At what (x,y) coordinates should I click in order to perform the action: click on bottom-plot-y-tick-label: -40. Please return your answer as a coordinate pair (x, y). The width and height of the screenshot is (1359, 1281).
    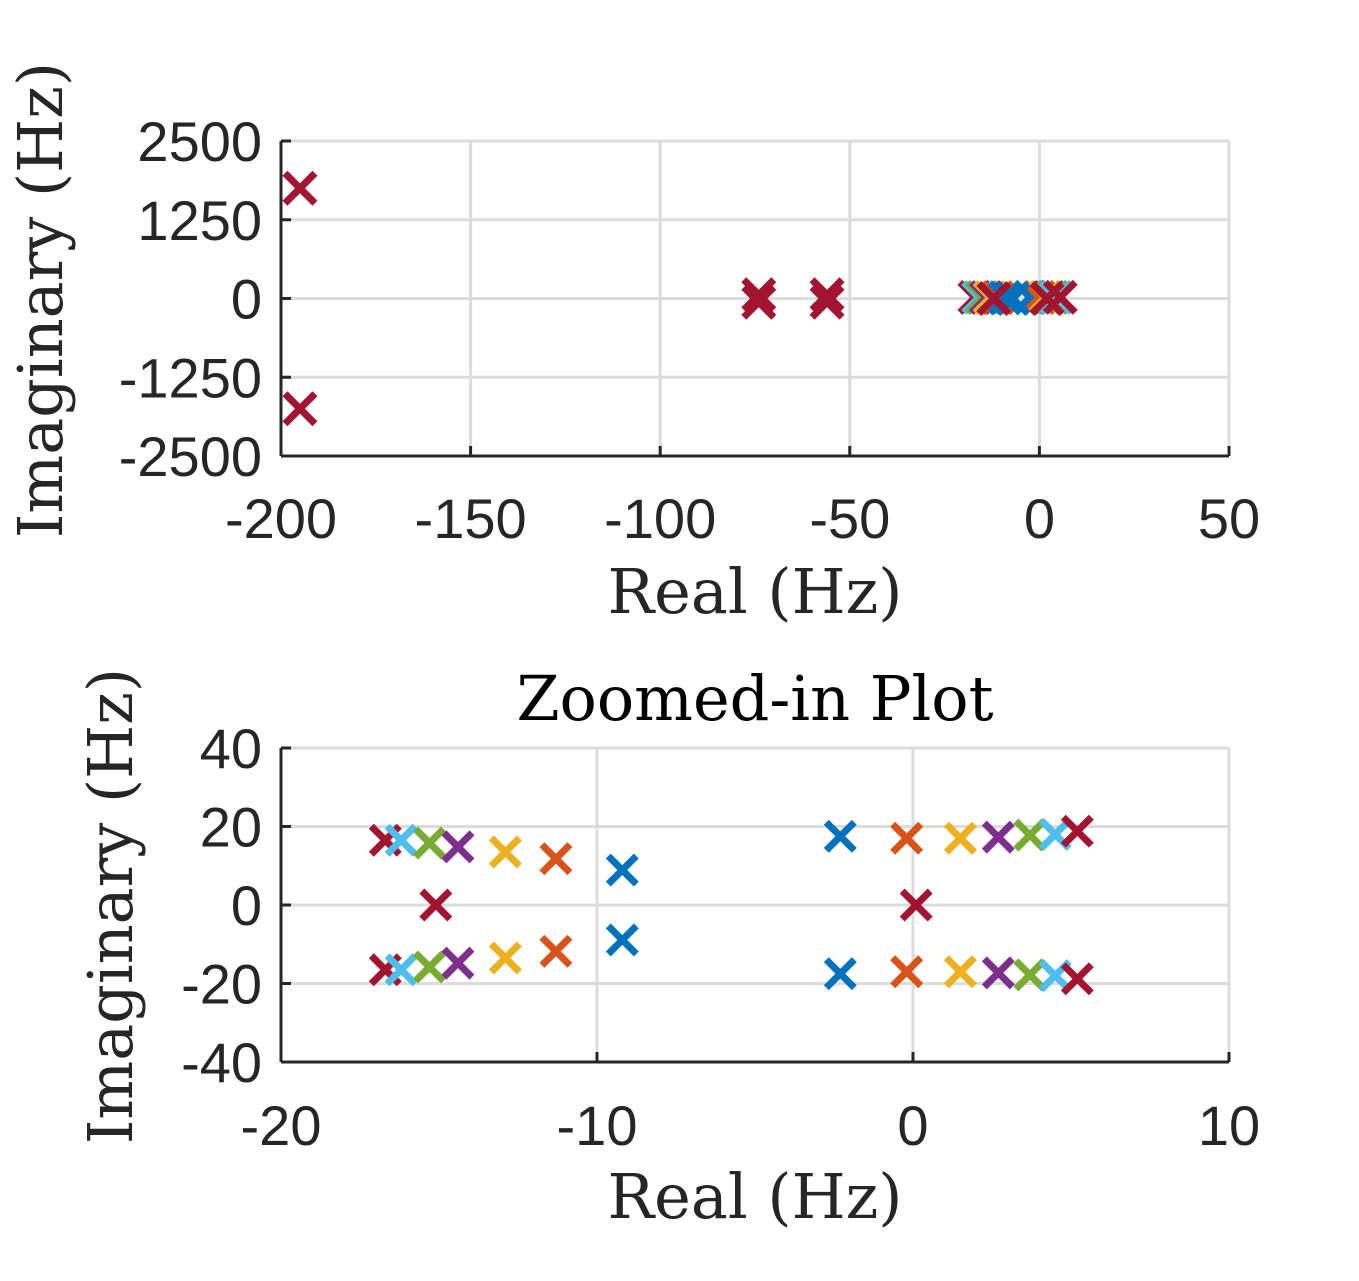
    Looking at the image, I should click on (221, 1062).